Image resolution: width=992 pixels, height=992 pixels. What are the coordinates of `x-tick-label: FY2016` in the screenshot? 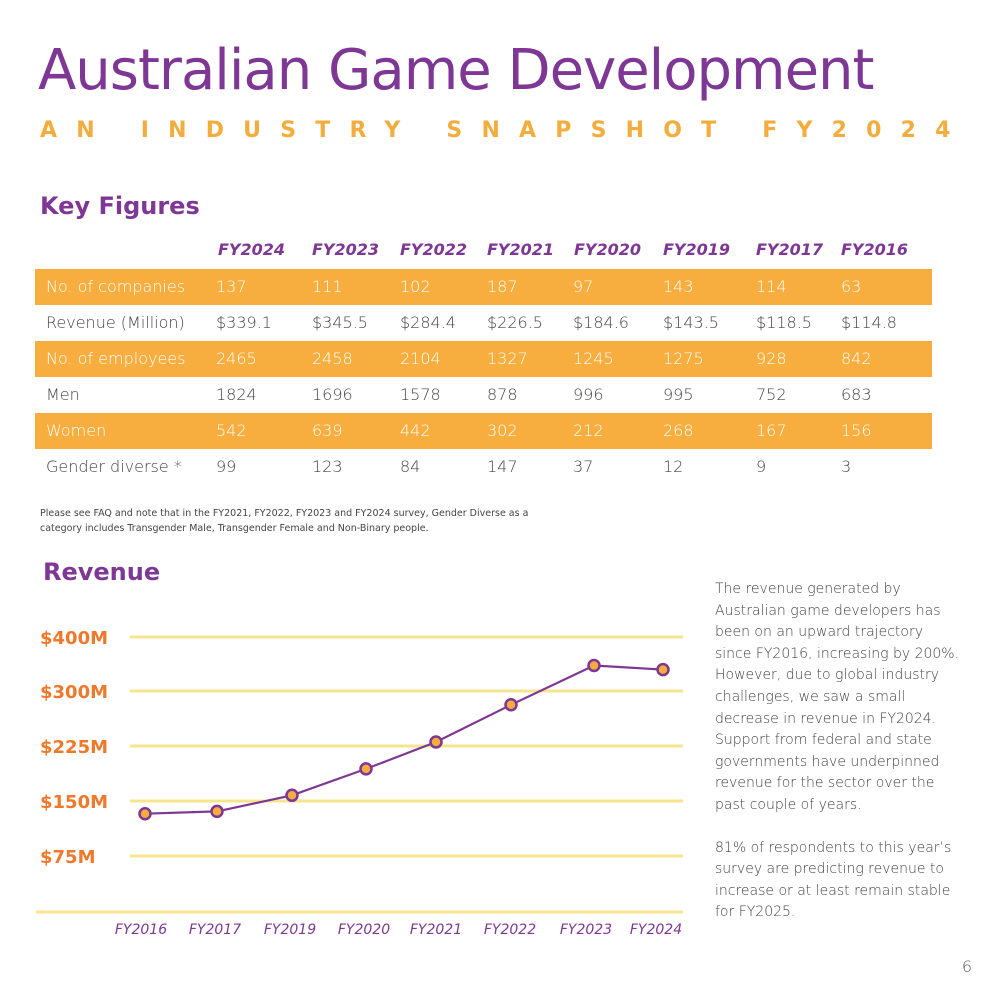 It's located at (141, 930).